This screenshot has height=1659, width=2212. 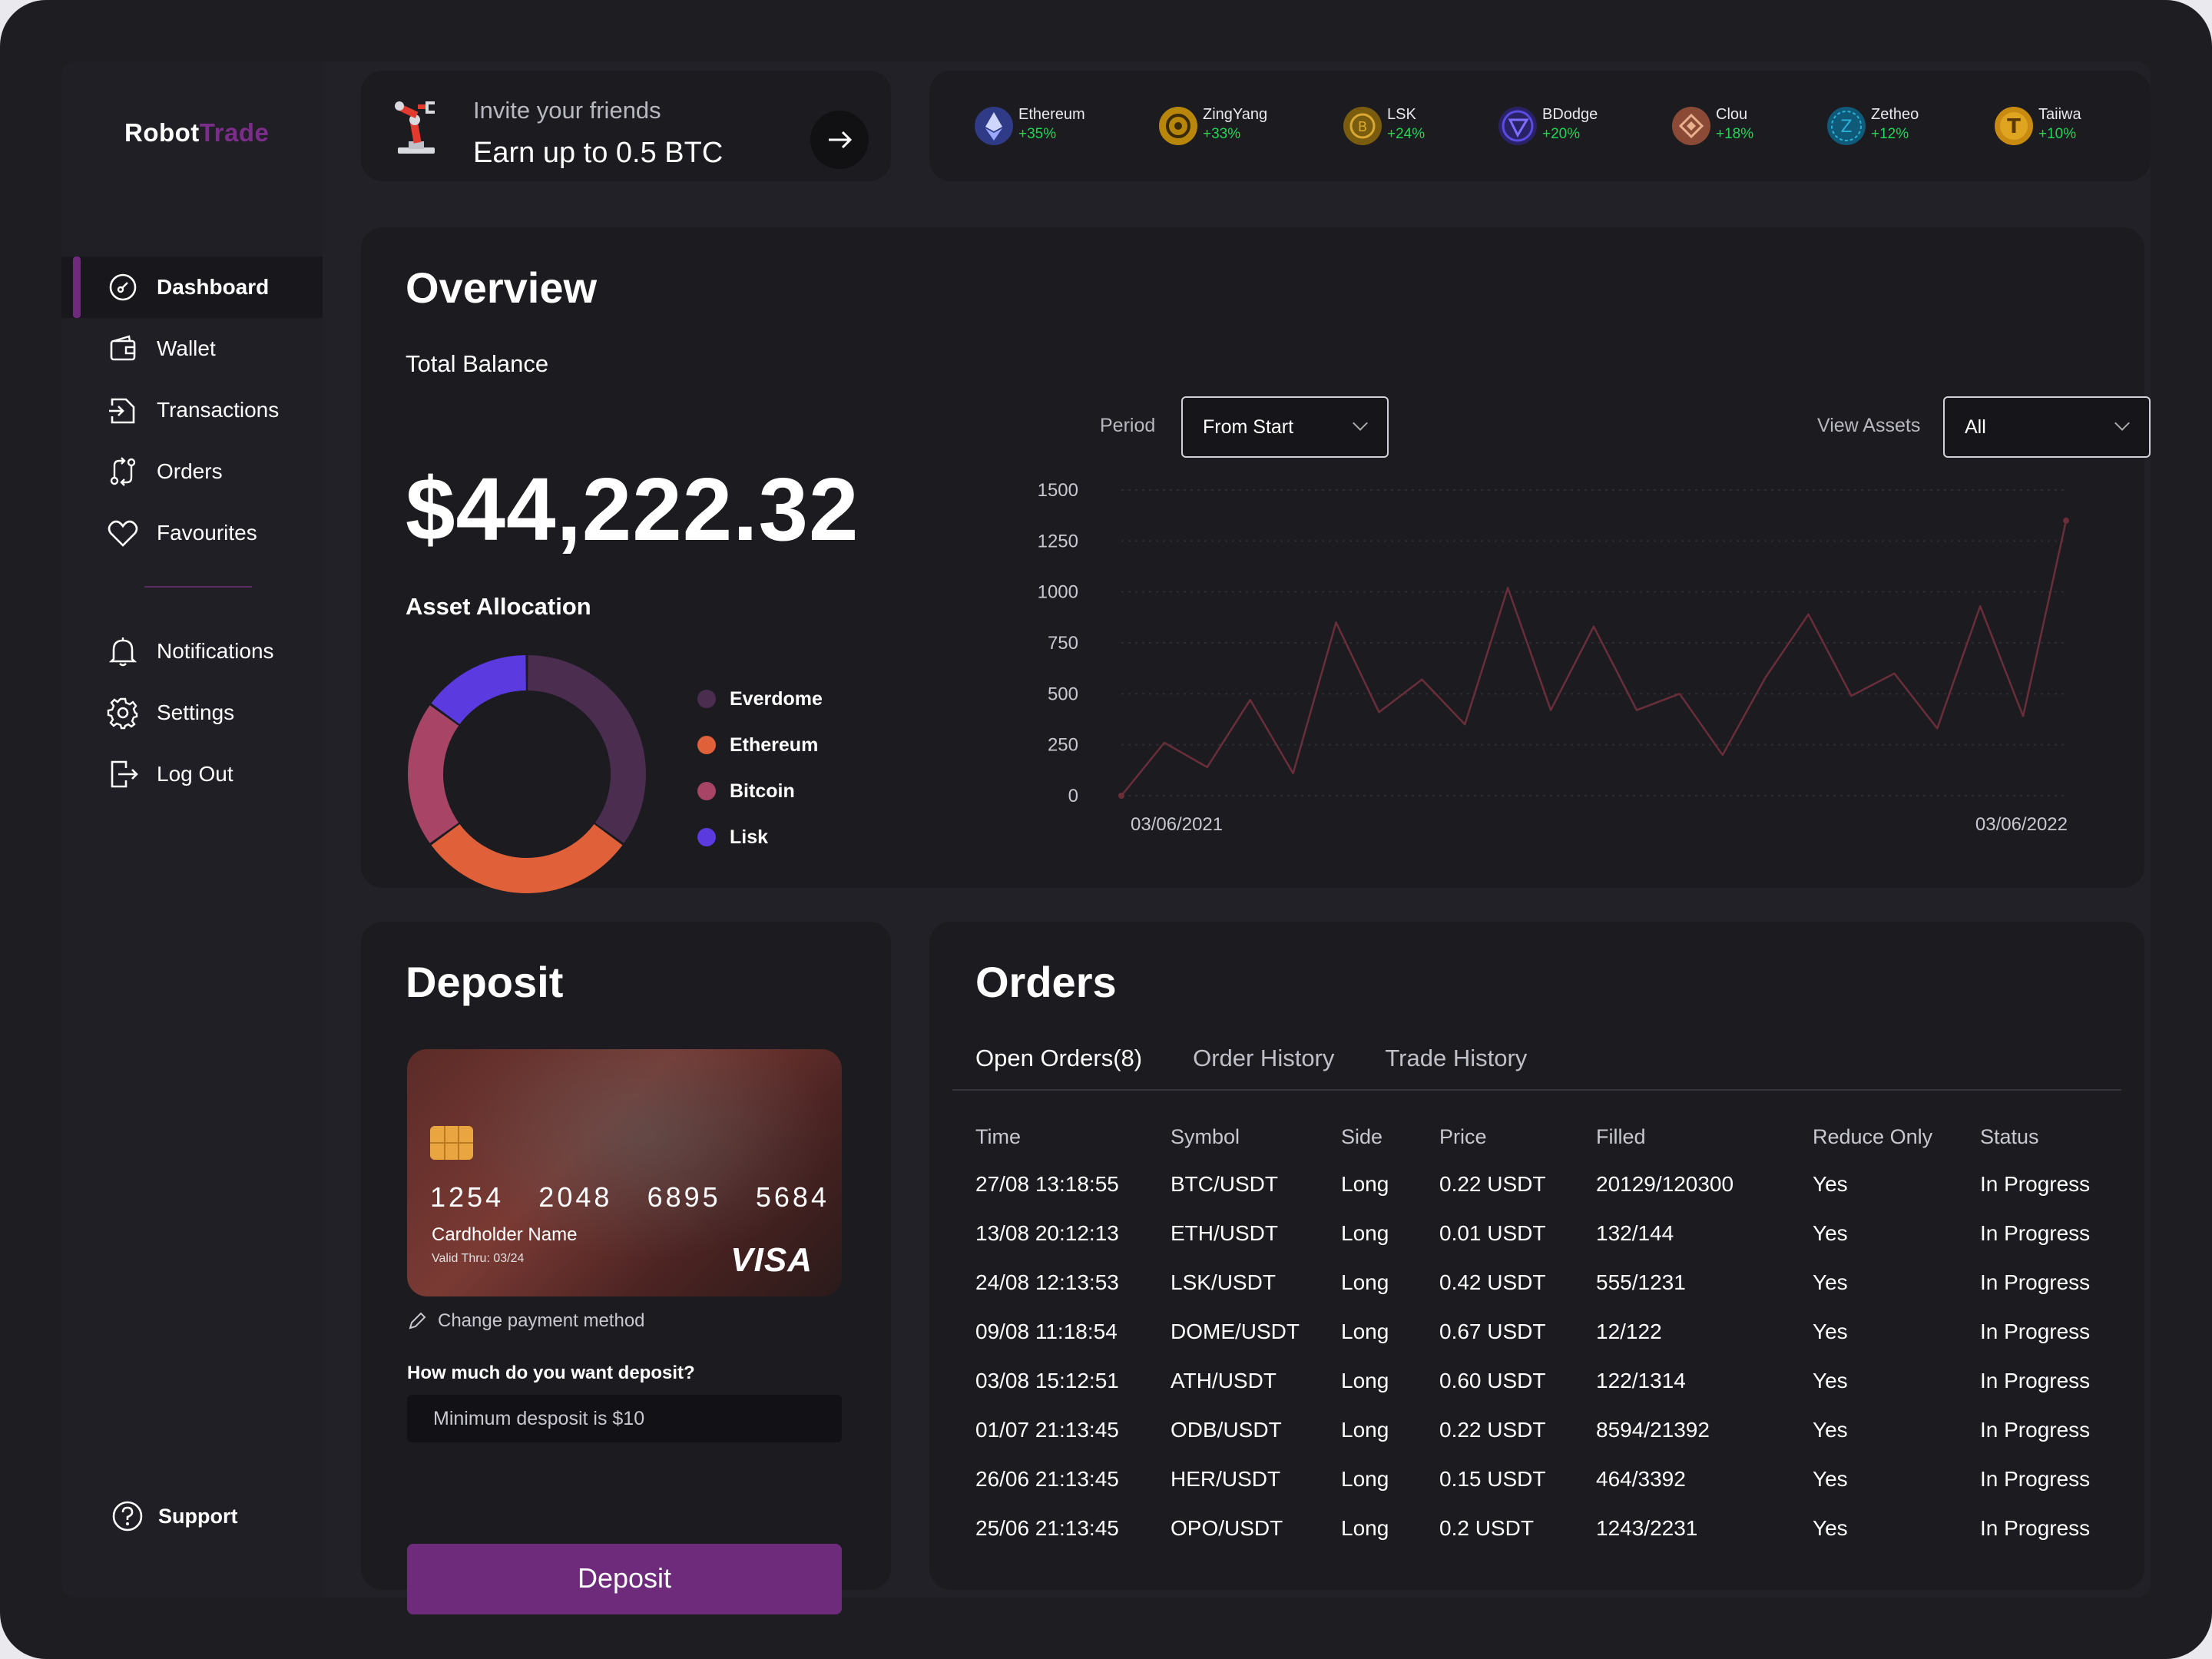 I want to click on column-header: Side, so click(x=1362, y=1136).